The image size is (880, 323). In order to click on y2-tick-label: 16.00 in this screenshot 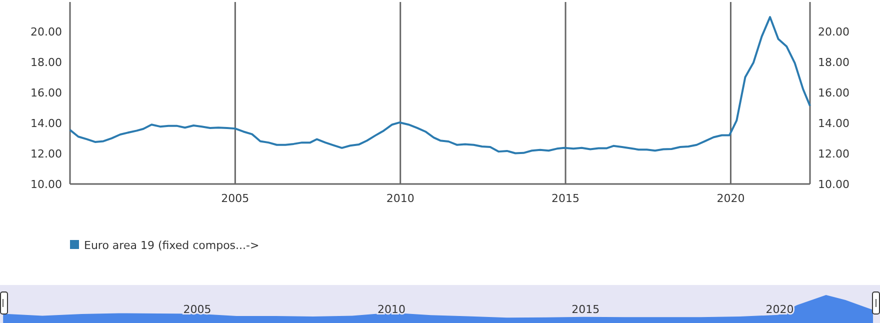, I will do `click(834, 93)`.